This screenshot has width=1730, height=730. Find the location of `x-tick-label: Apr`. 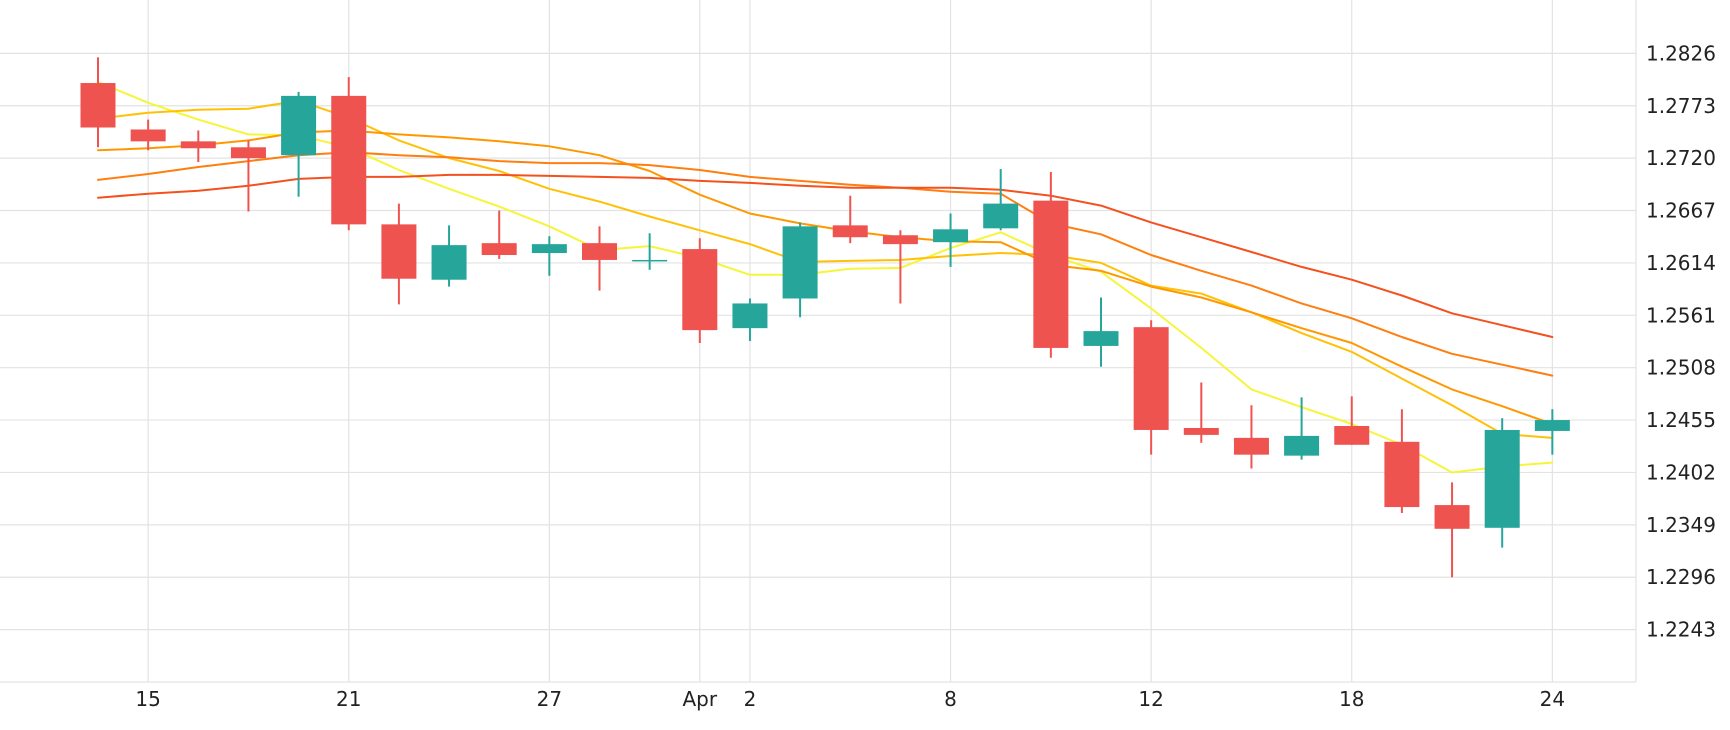

x-tick-label: Apr is located at coordinates (699, 699).